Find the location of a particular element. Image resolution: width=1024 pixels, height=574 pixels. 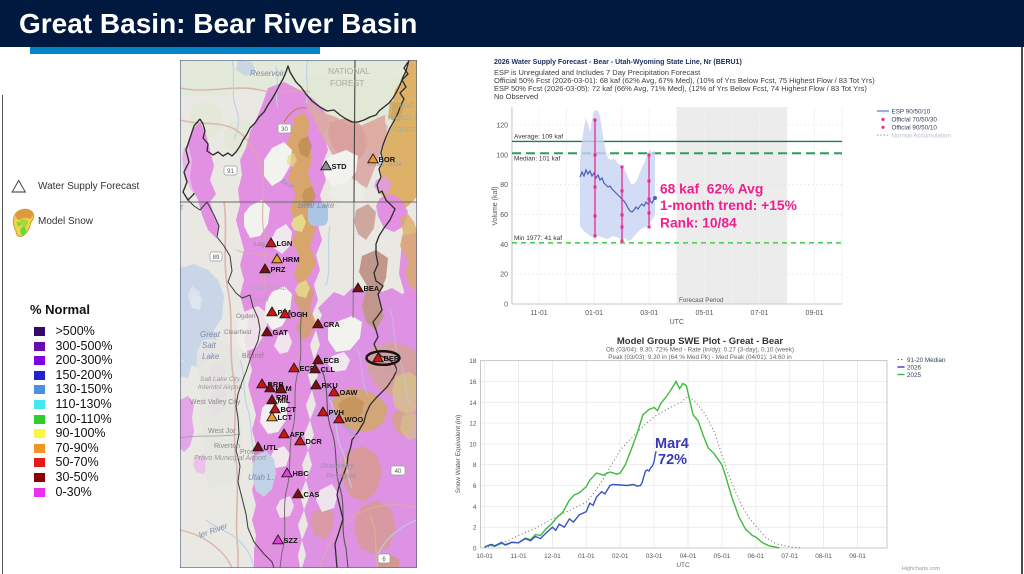

svg-text: 100 is located at coordinates (502, 155).